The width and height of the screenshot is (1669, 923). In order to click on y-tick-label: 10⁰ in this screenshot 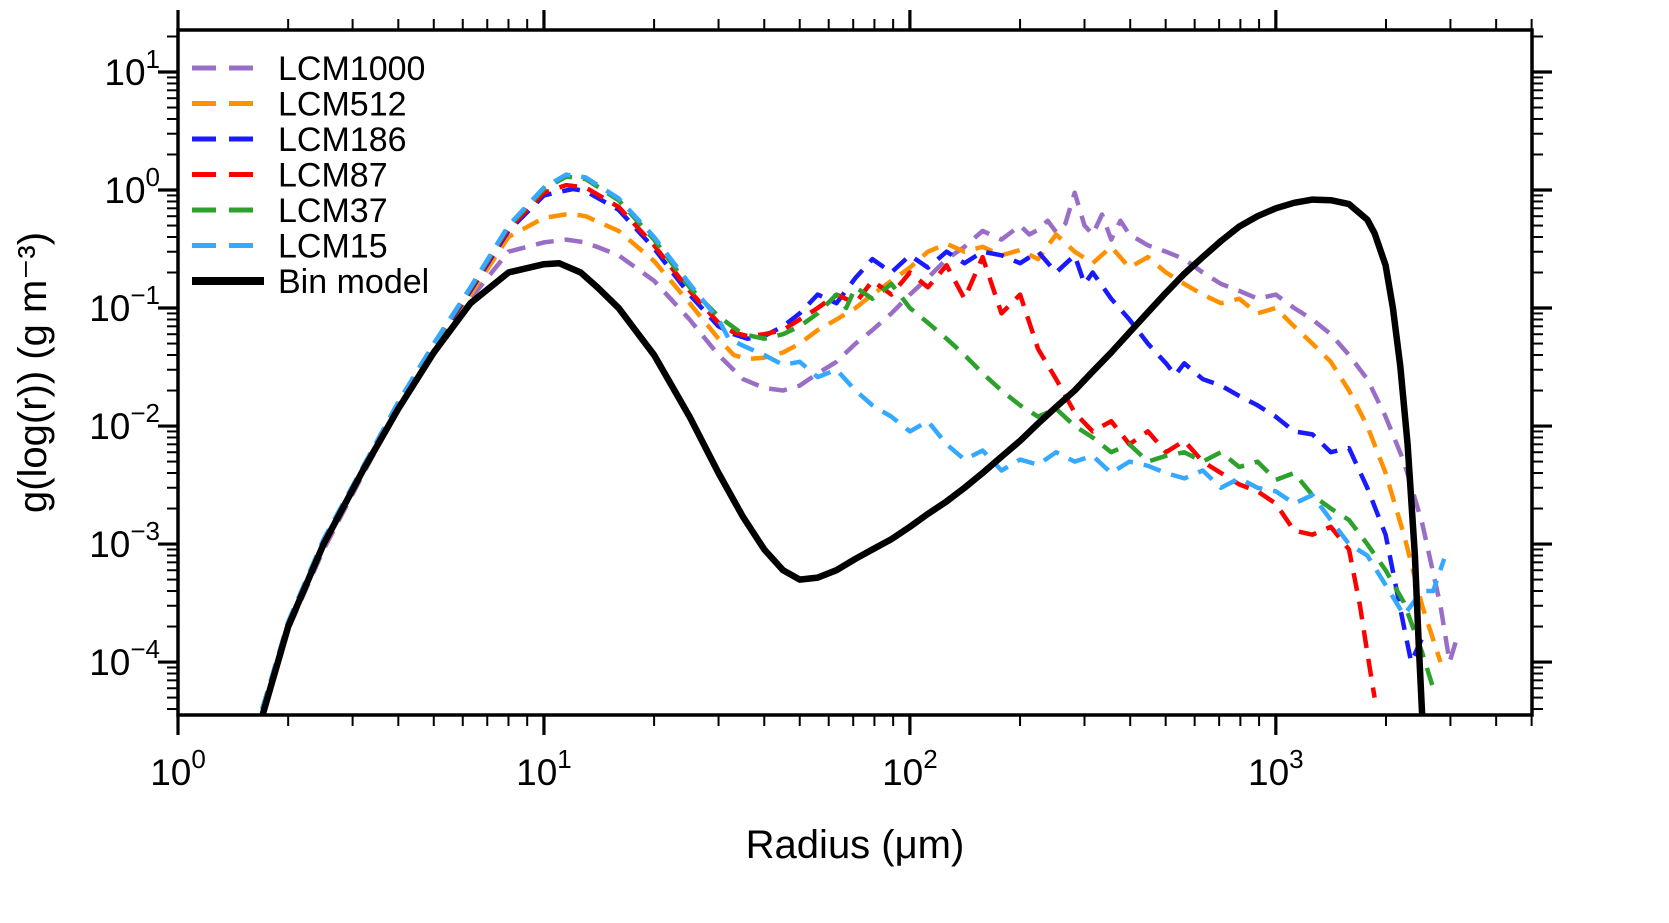, I will do `click(132, 186)`.